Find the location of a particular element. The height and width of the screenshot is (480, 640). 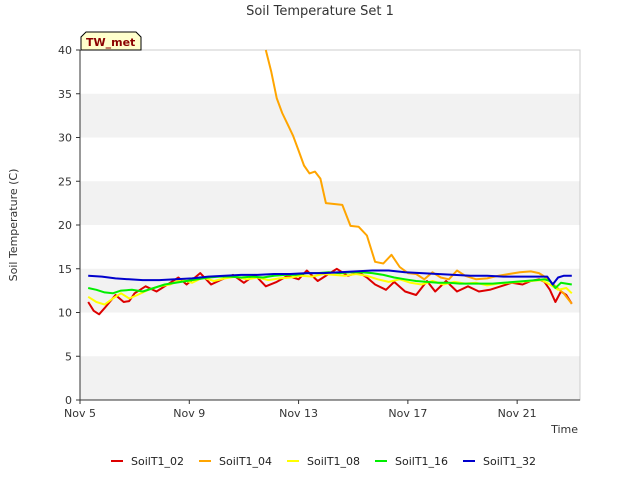

legend-item: SoilT1_02 is located at coordinates (147, 461).